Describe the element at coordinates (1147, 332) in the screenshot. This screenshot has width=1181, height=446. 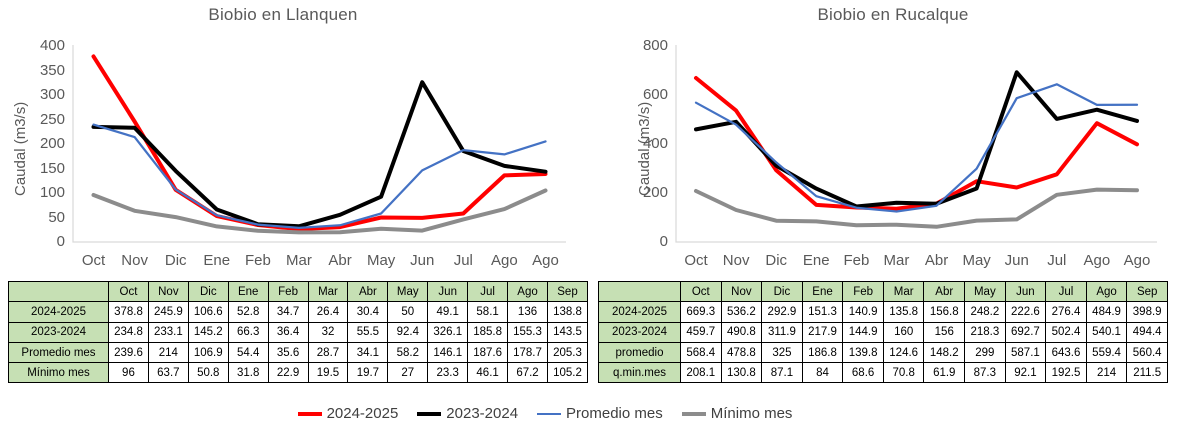
I see `table-cell: 494.4` at that location.